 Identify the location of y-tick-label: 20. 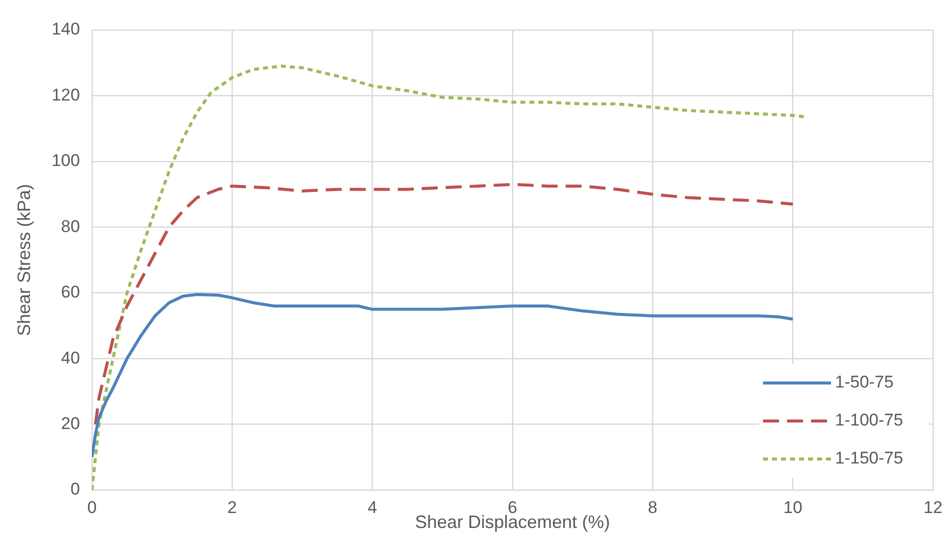
(70, 423).